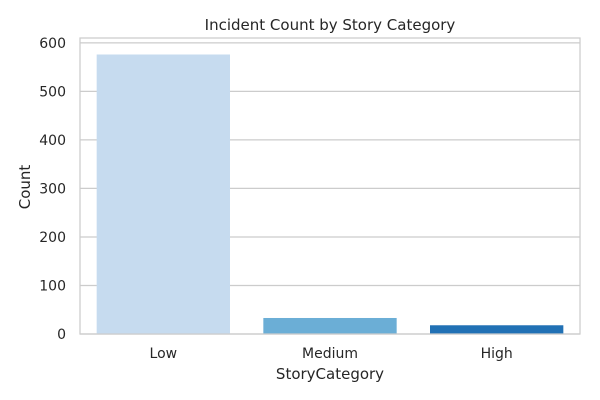  I want to click on x-tick-labels: Low Medium High, so click(331, 354).